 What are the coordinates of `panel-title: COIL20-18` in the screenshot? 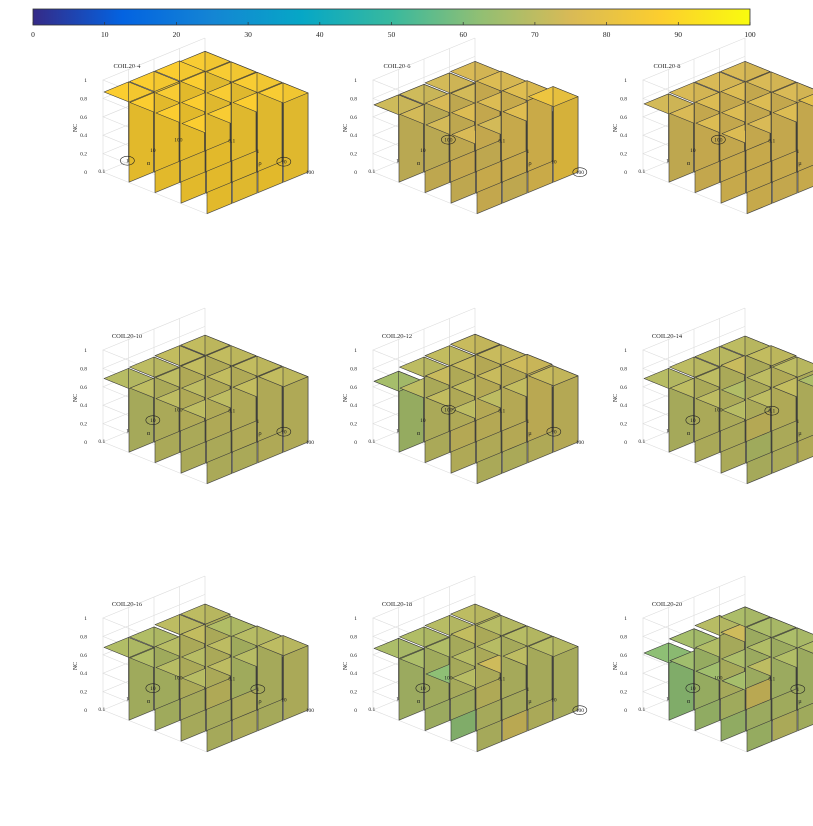 It's located at (397, 604).